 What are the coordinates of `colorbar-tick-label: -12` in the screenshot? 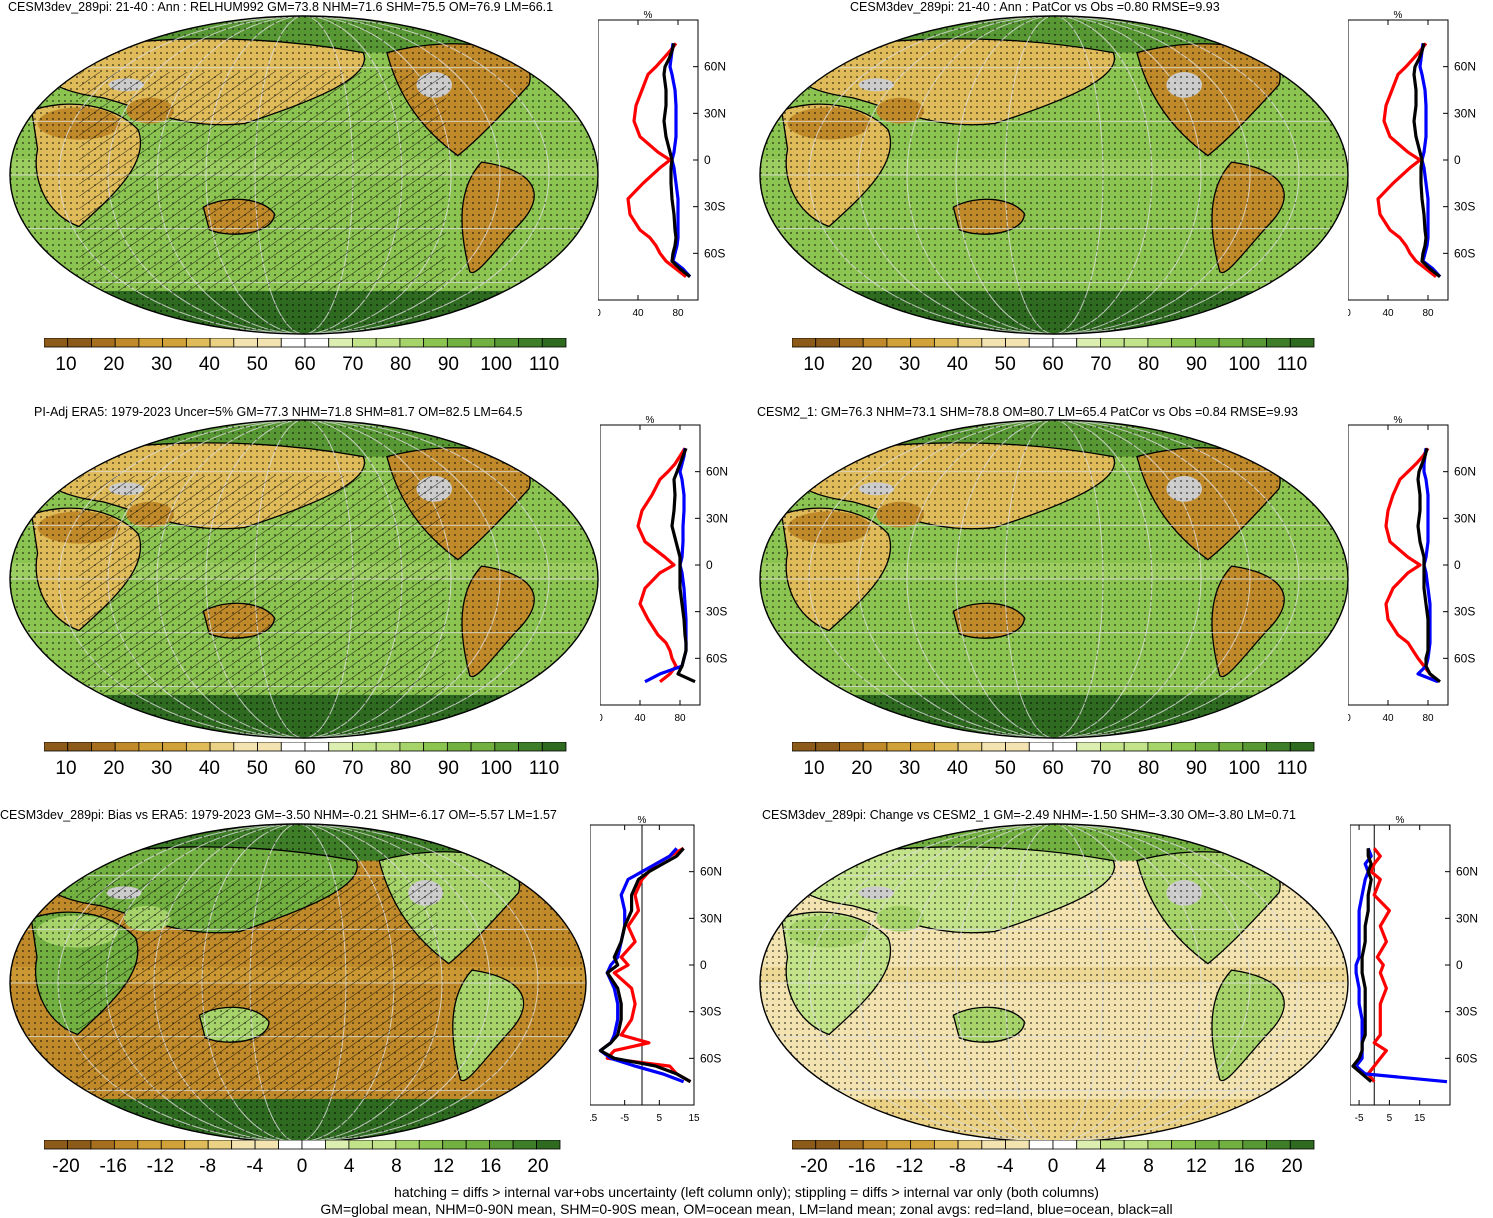 It's located at (909, 1166).